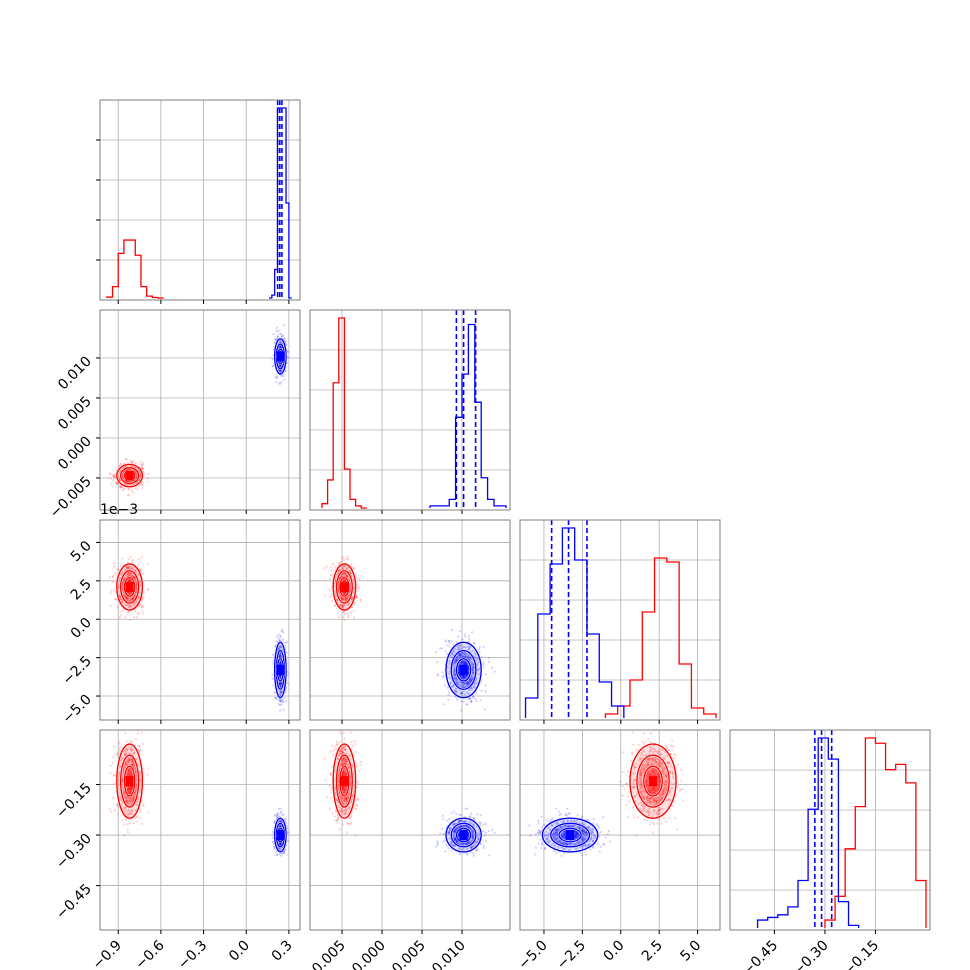 The width and height of the screenshot is (970, 970). I want to click on density-peak-red, so click(129, 475).